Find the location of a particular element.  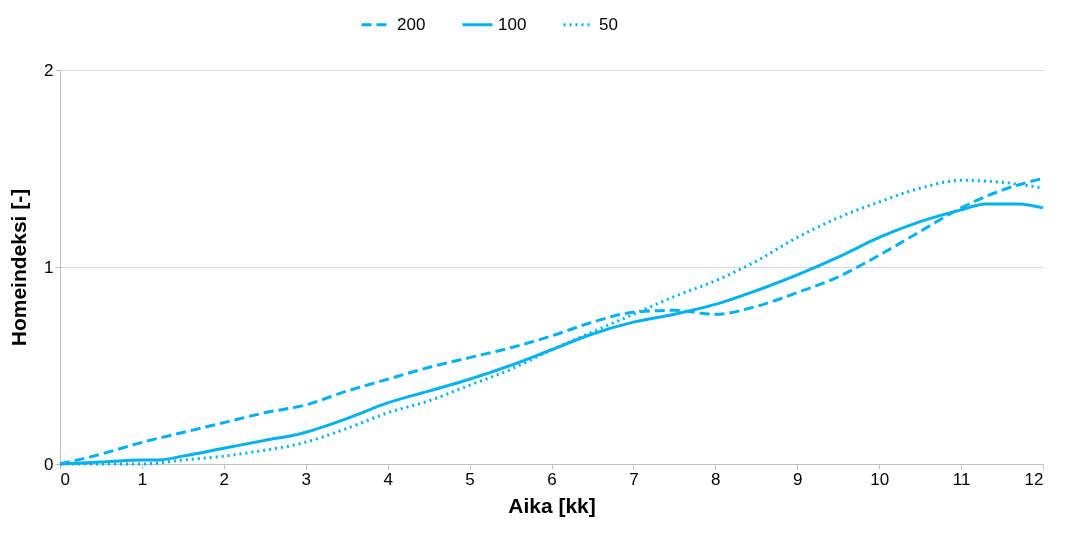

x-tick-label: 5 is located at coordinates (470, 479).